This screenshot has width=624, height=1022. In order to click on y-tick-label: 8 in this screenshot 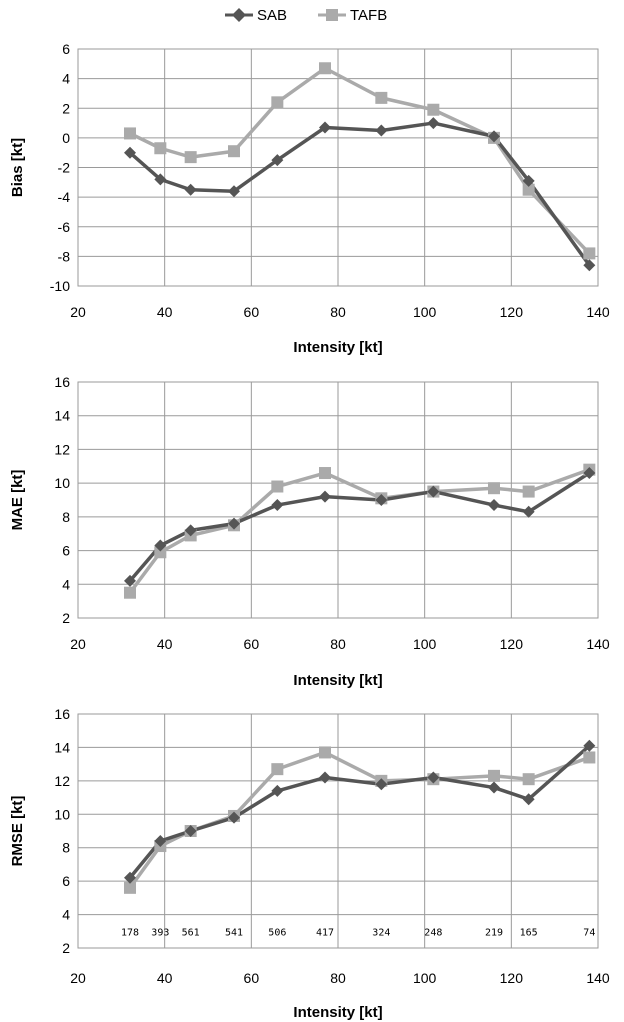, I will do `click(66, 848)`.